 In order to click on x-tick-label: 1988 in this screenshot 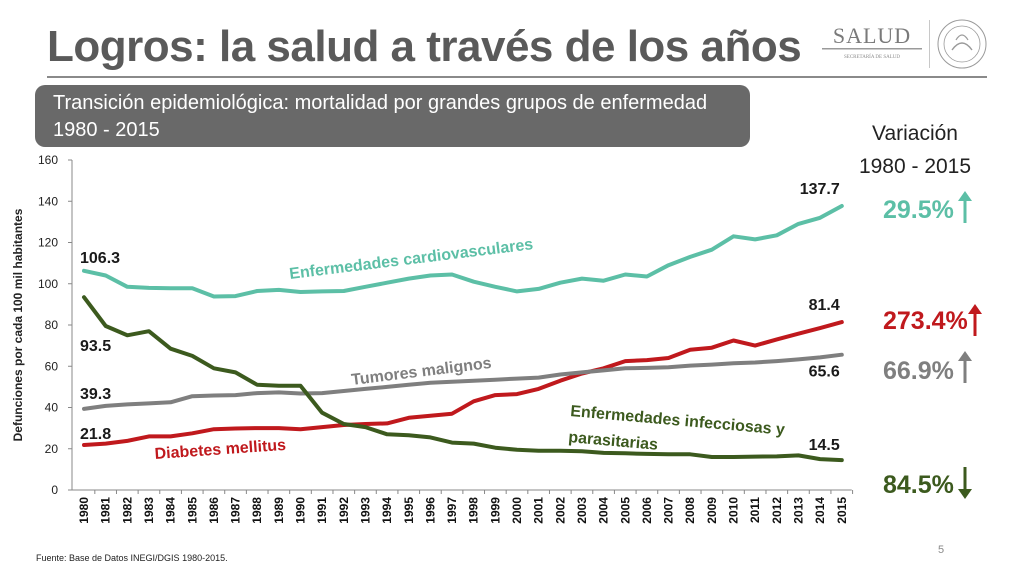, I will do `click(257, 510)`.